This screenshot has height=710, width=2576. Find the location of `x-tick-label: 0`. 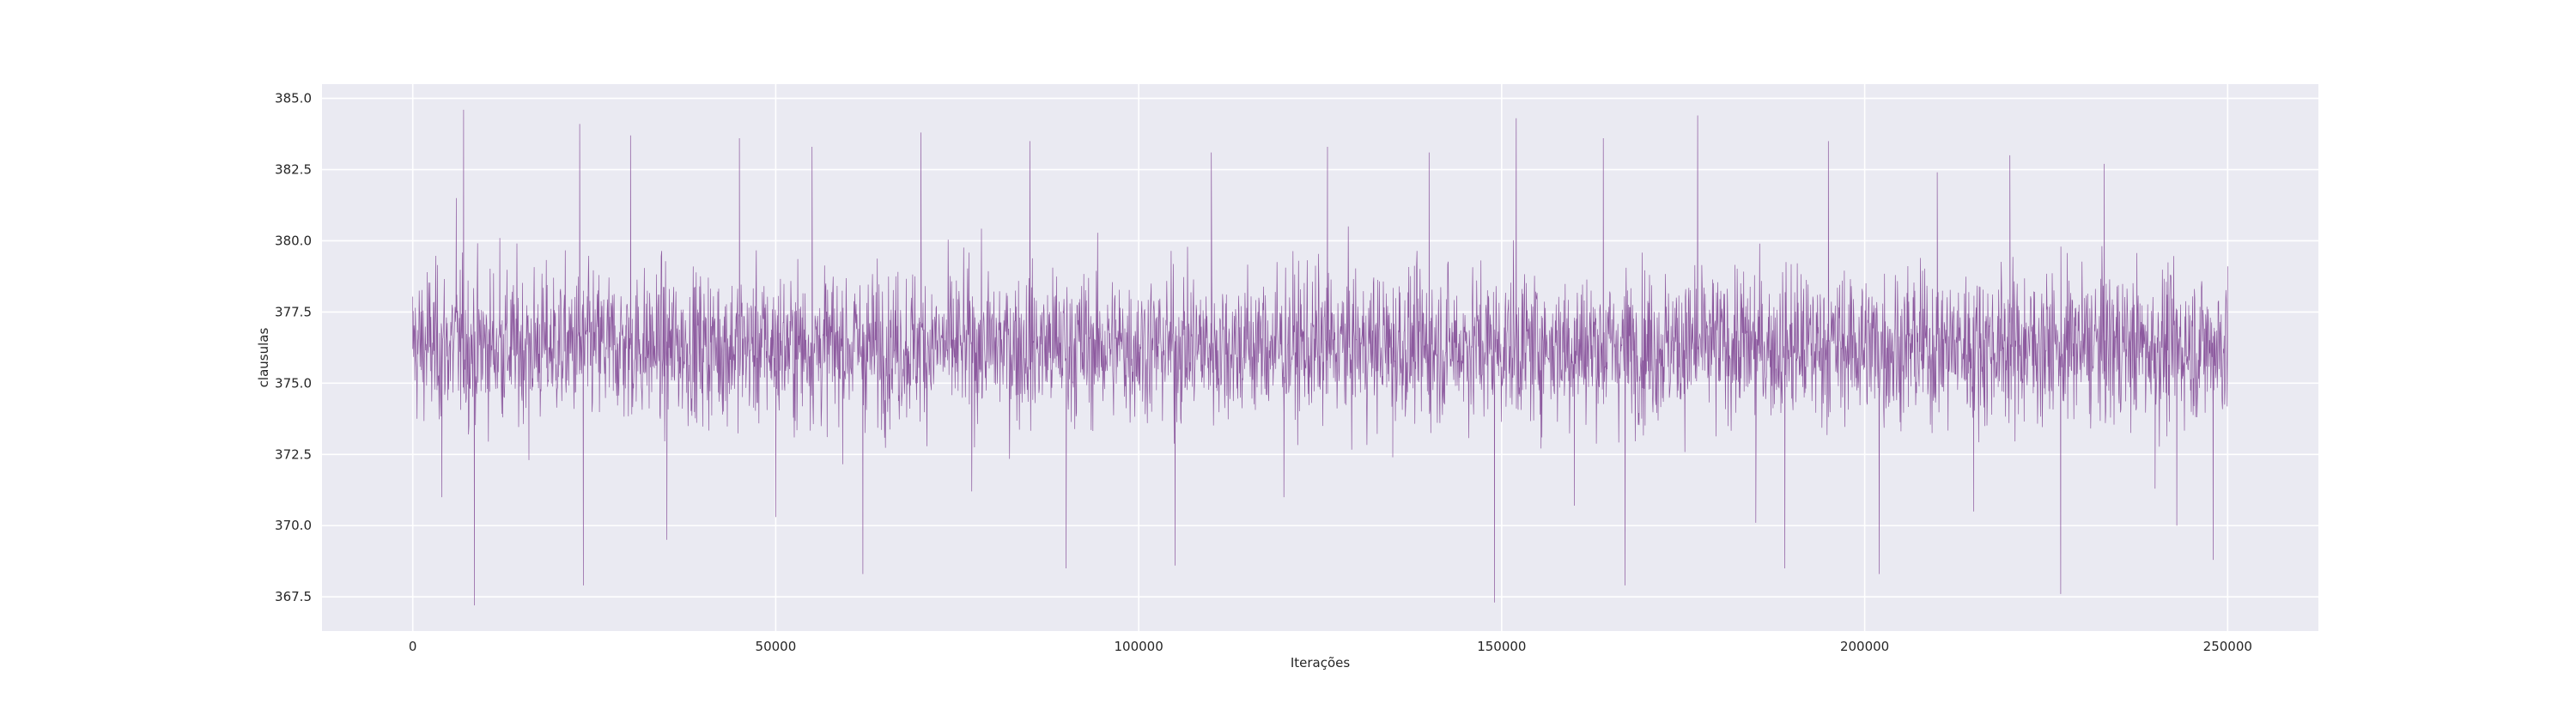

x-tick-label: 0 is located at coordinates (413, 646).